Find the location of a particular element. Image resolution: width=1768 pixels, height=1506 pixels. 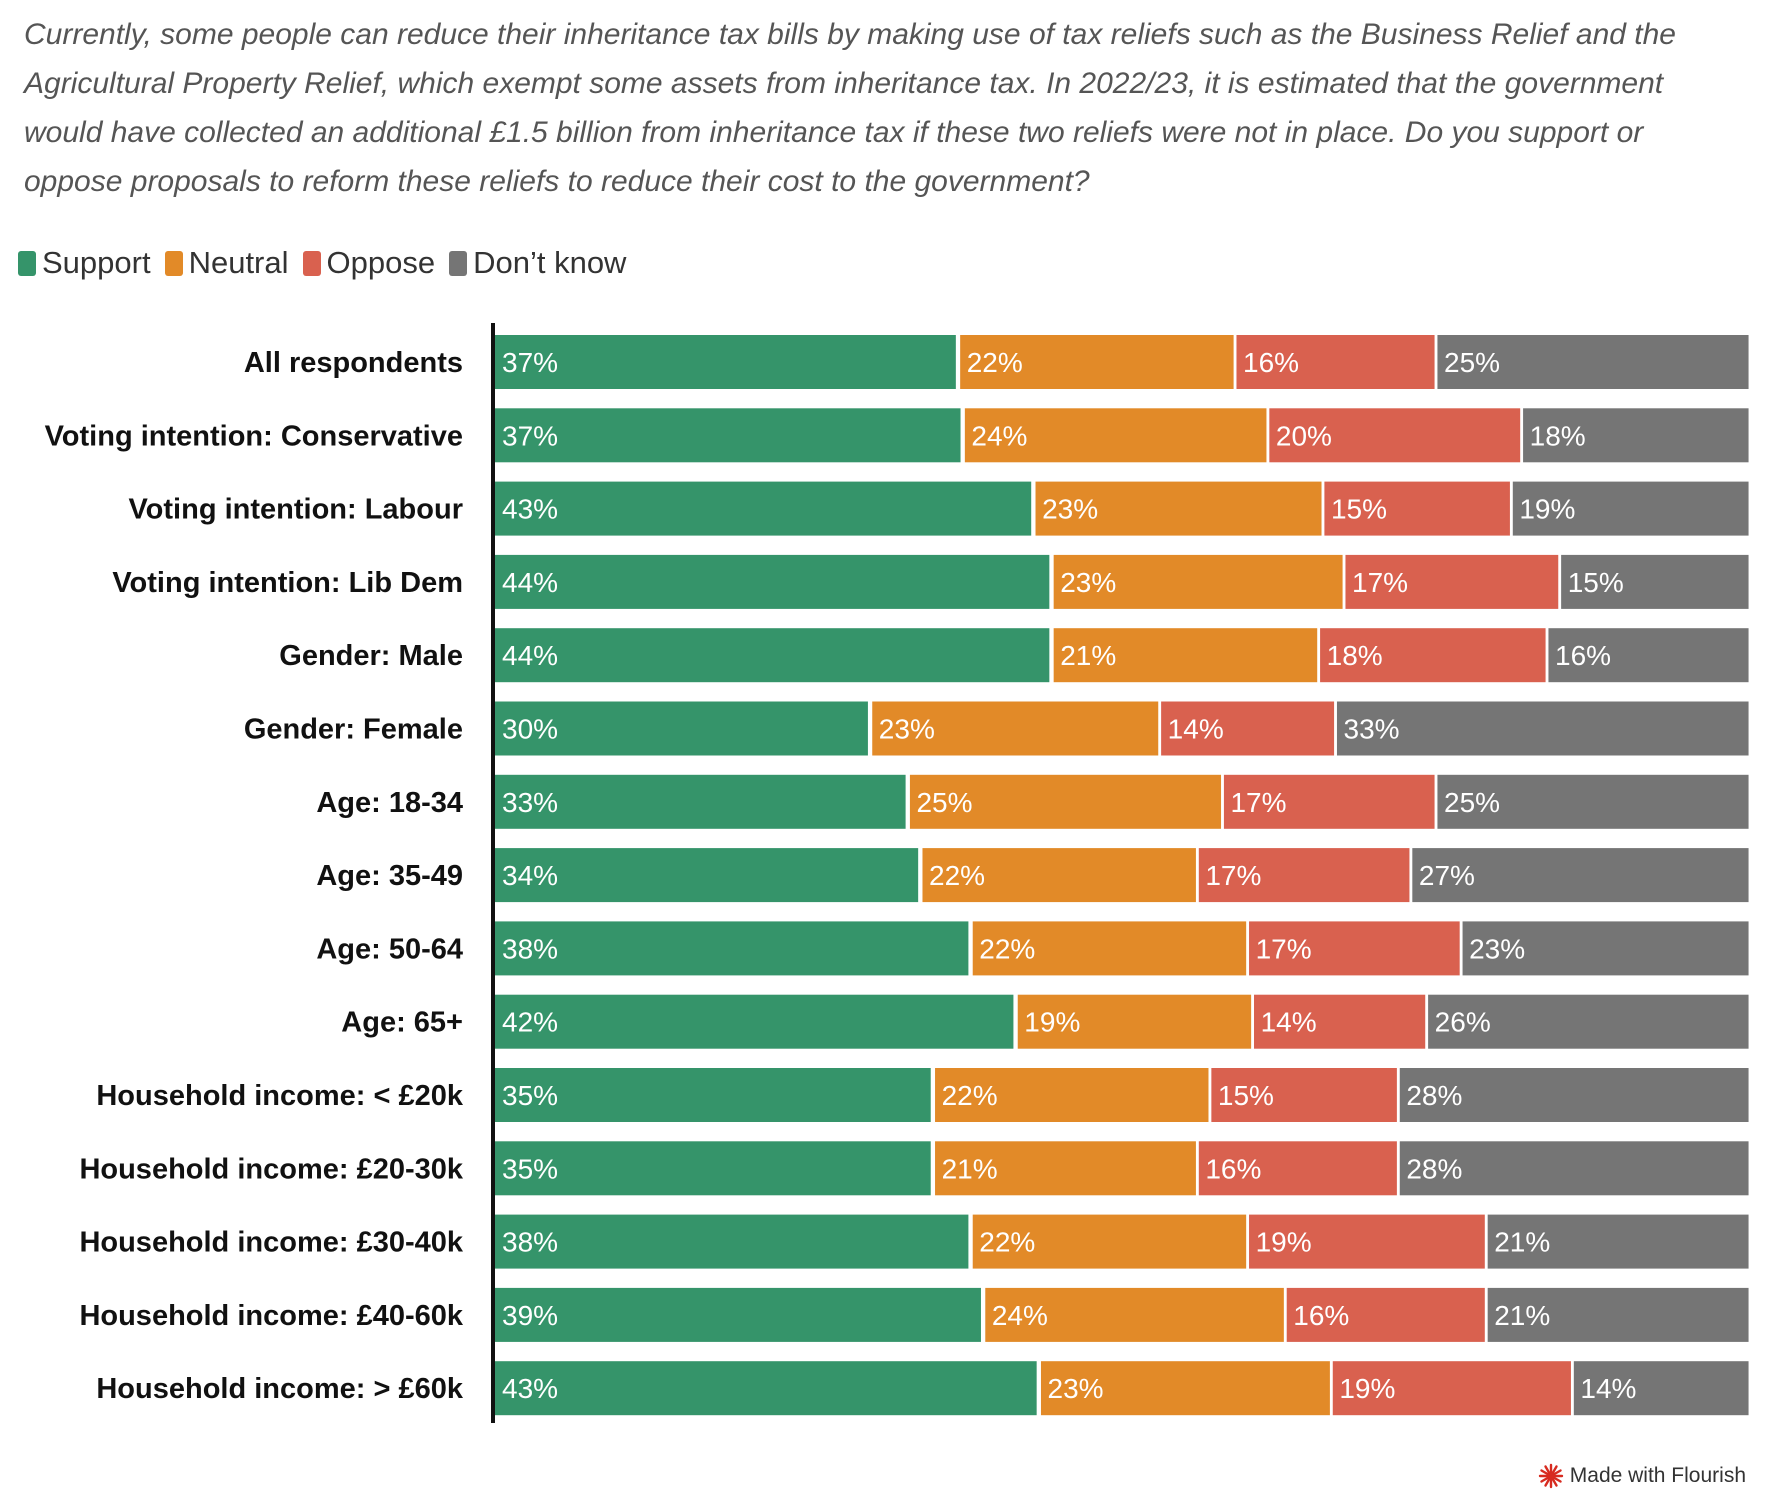

made-with-flourish-badge: Made with Flourish is located at coordinates (1642, 1476).